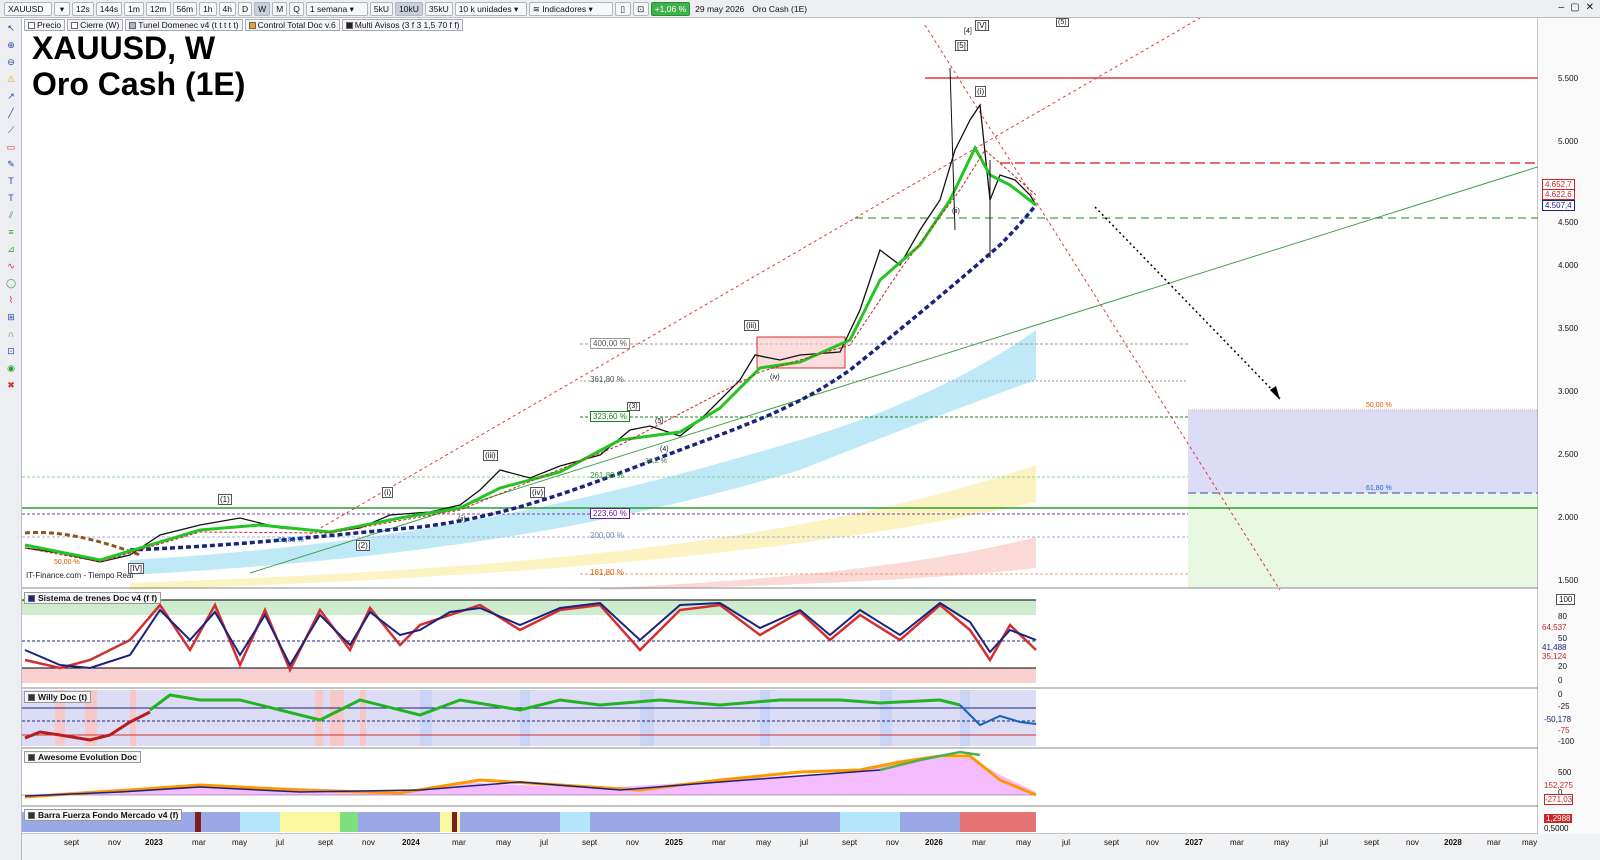 This screenshot has width=1600, height=860. Describe the element at coordinates (83, 757) in the screenshot. I see `panel-title-awesome: Awesome Evolution Doc` at that location.